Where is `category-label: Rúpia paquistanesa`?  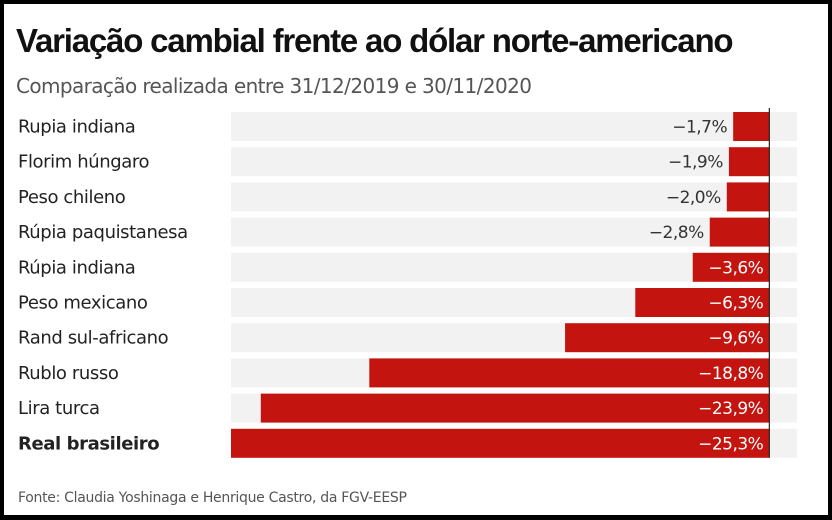 category-label: Rúpia paquistanesa is located at coordinates (103, 232).